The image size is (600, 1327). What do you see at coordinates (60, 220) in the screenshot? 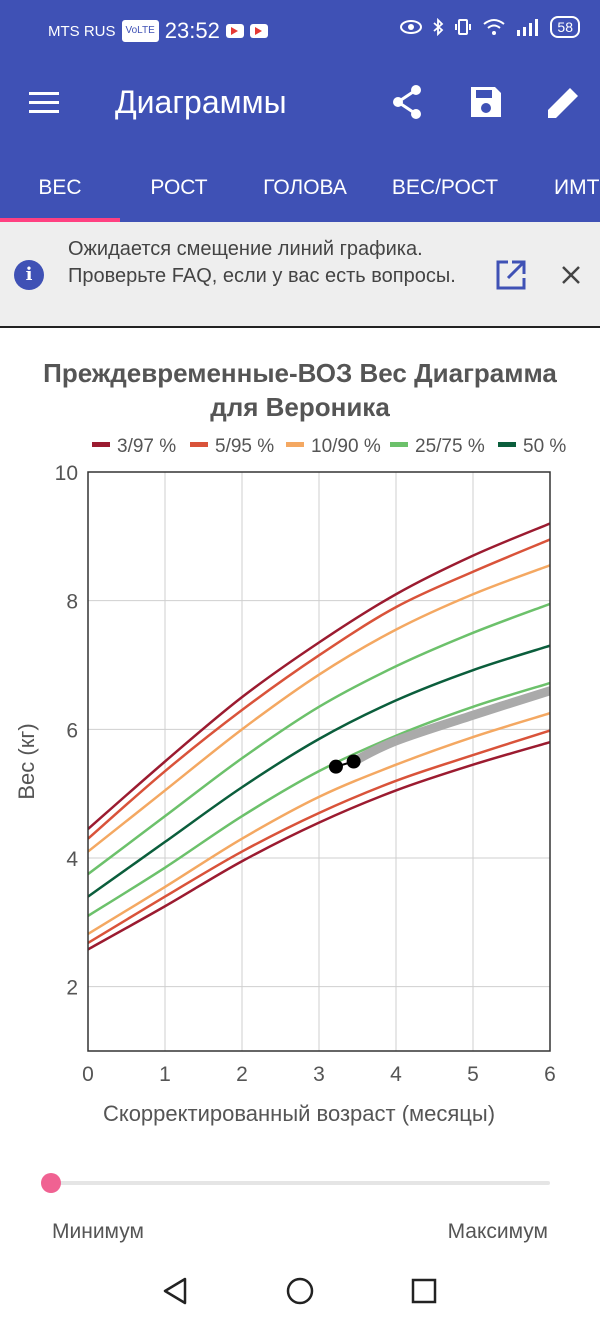
I see `tab-indicator` at bounding box center [60, 220].